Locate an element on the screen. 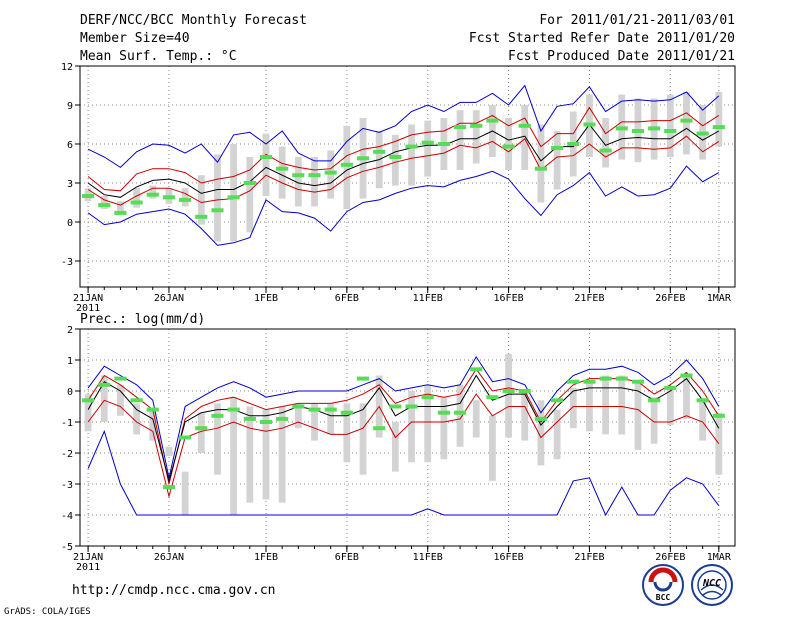  series-line-max is located at coordinates (403, 126).